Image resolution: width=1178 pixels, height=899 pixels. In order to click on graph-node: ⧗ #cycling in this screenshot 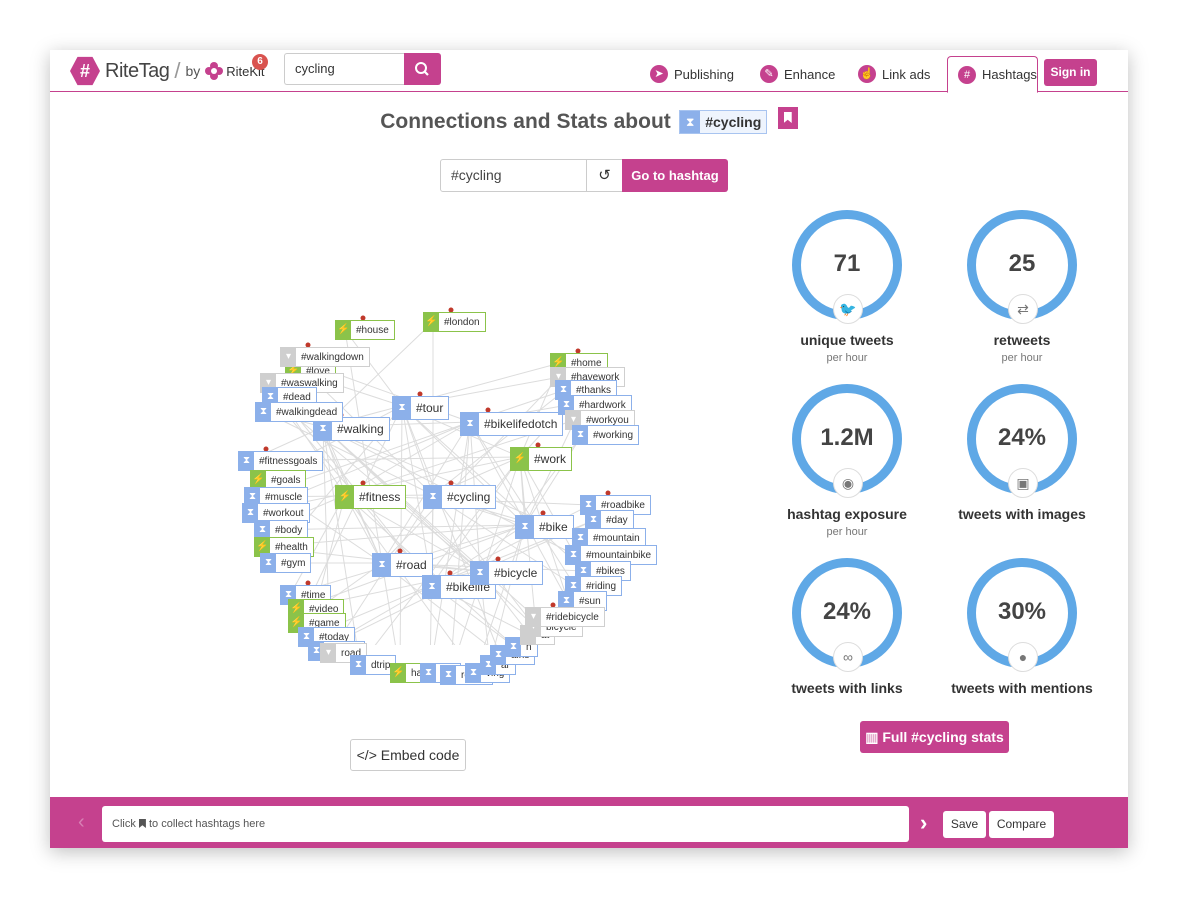, I will do `click(460, 497)`.